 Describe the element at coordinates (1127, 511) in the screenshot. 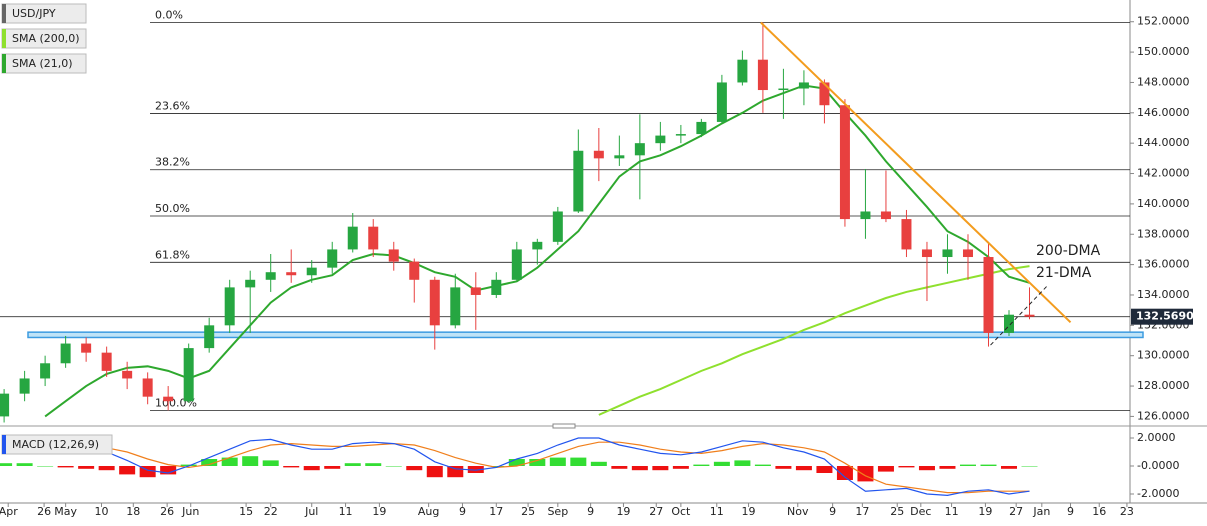

I see `x-tick-label: 23` at that location.